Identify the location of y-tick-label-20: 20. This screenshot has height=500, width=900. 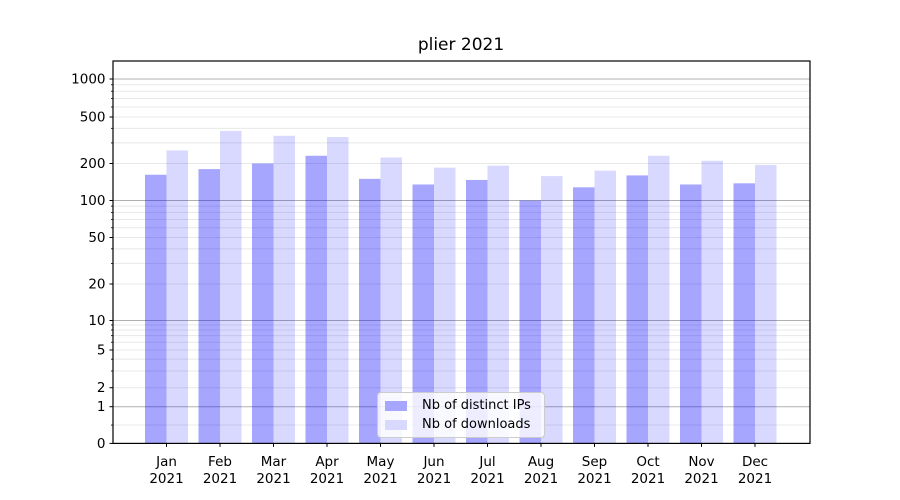
(96, 285).